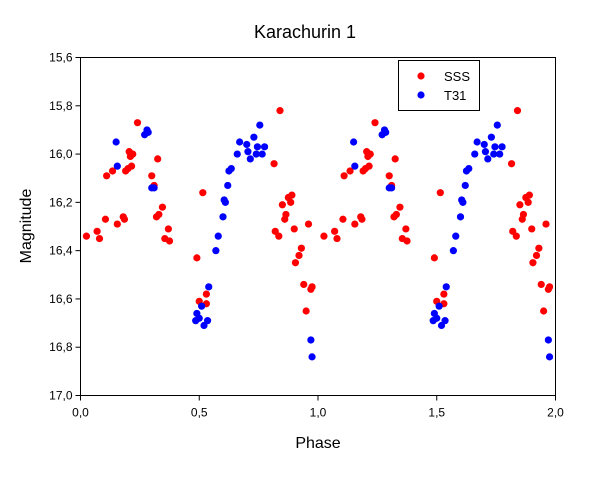 This screenshot has height=479, width=607. Describe the element at coordinates (439, 85) in the screenshot. I see `legend: SSS T31` at that location.